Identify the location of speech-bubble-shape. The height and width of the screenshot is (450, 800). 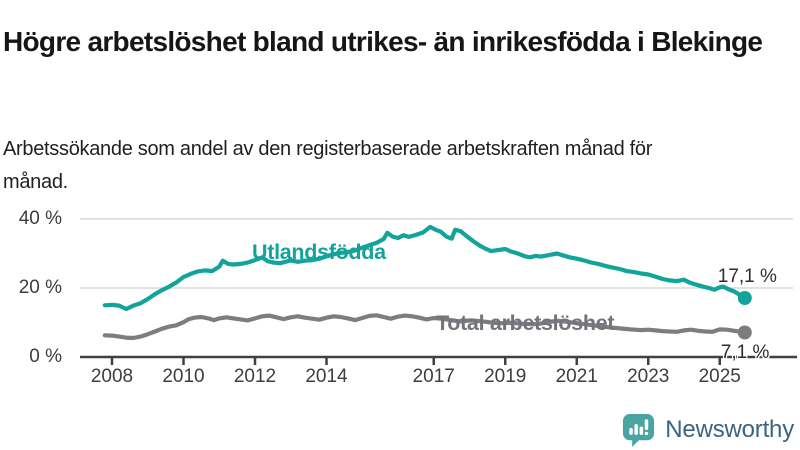
(639, 430).